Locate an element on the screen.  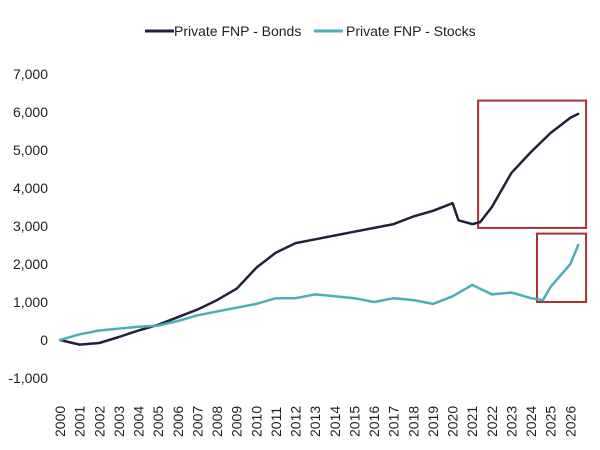
y-tick-label: 3,000 is located at coordinates (30, 226).